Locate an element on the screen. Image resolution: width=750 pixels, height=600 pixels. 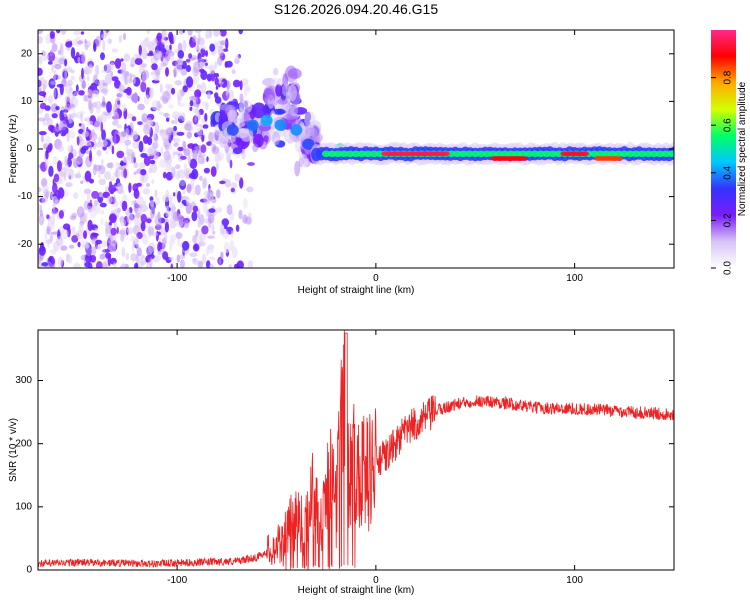
spectrogram-ytick-label: -10 is located at coordinates (25, 196).